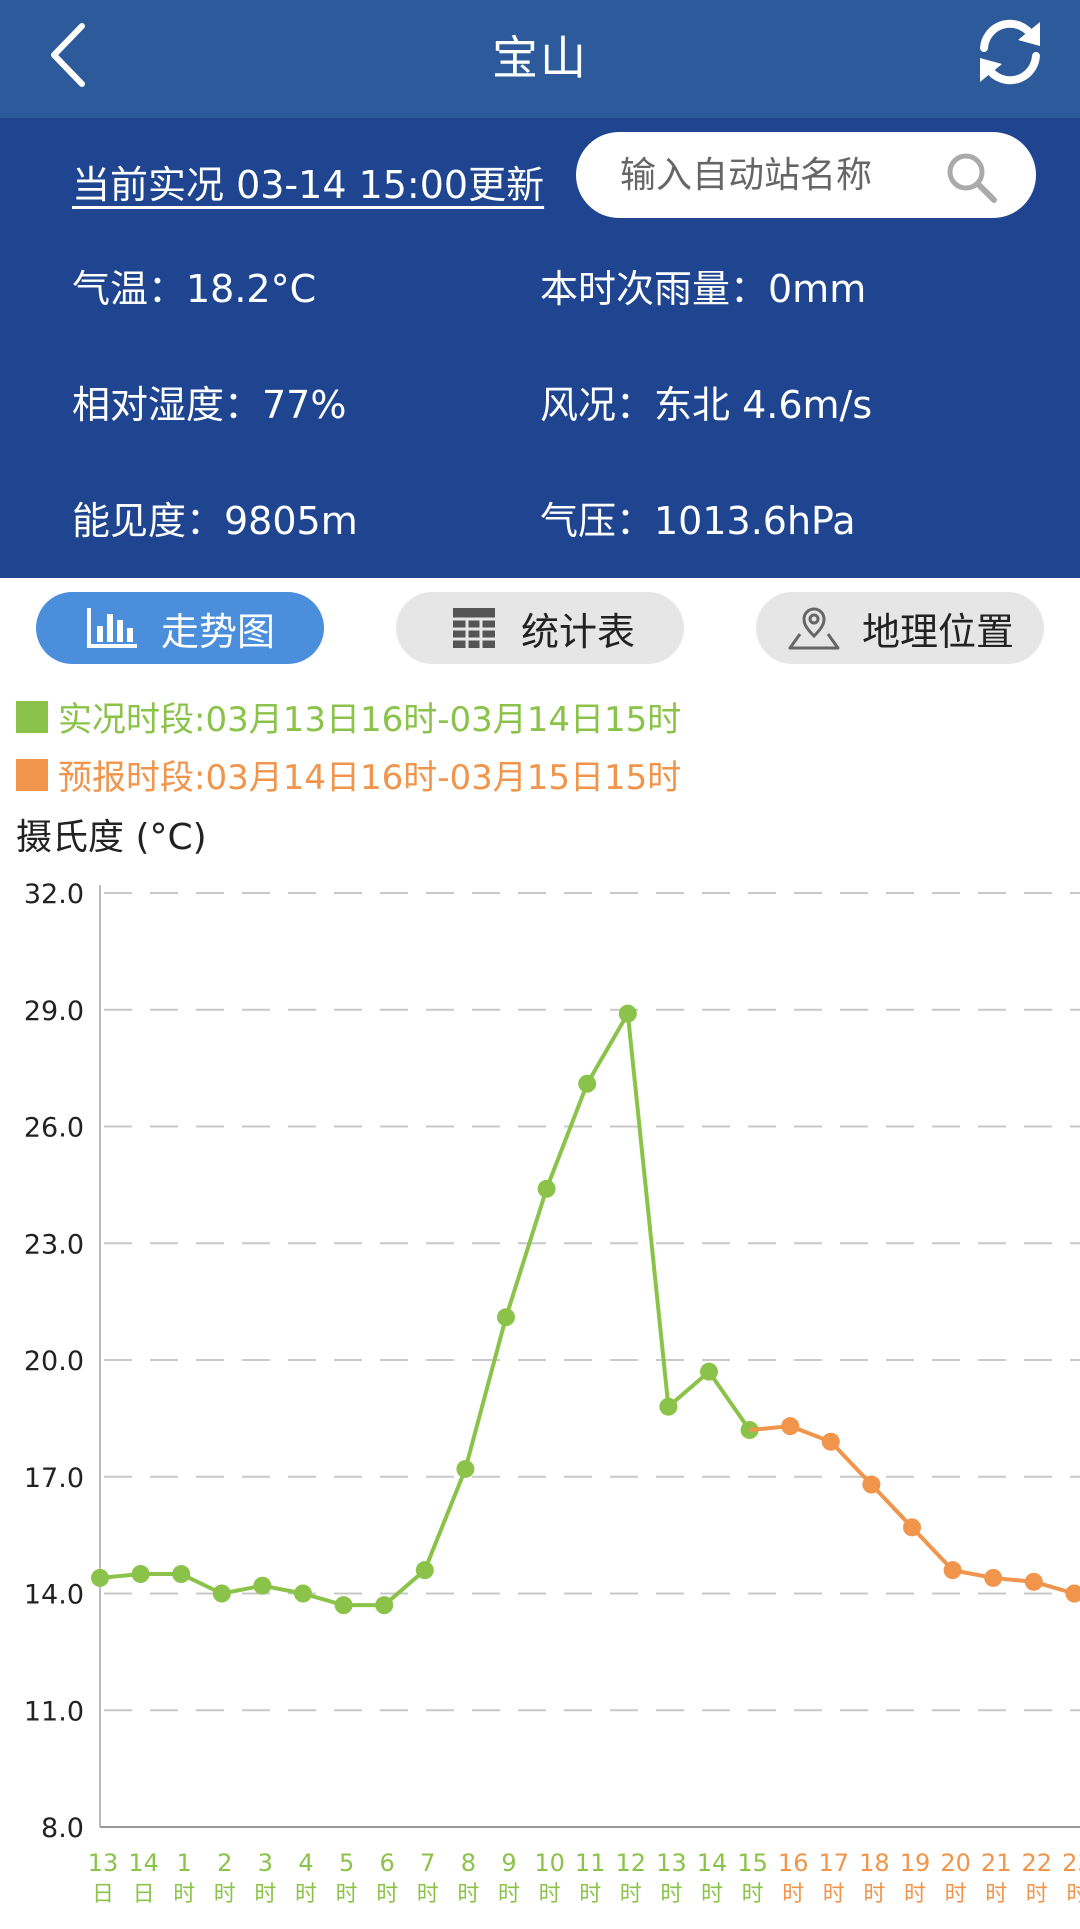 The image size is (1080, 1929). I want to click on refresh-button, so click(1010, 52).